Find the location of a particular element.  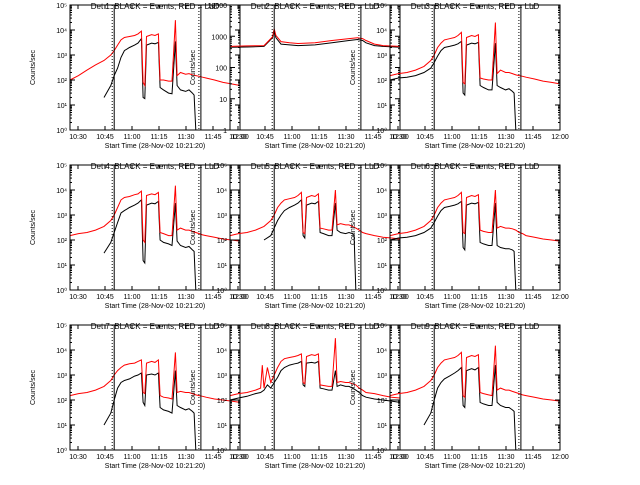

chart-title: Det 8: BLACK = Events, RED = LLD is located at coordinates (315, 326).